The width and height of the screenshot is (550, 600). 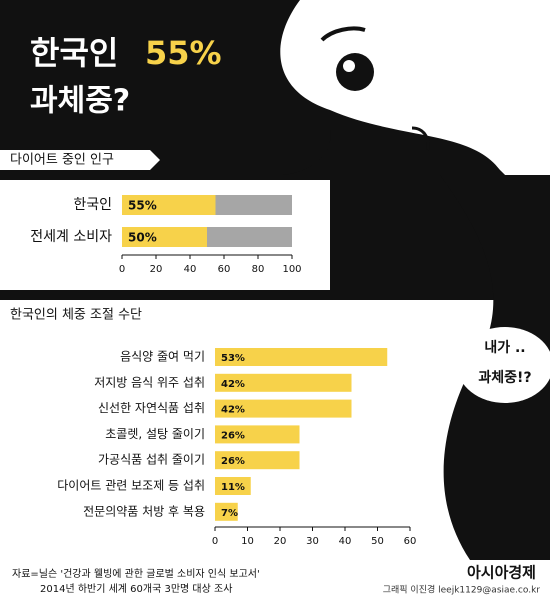 What do you see at coordinates (71, 237) in the screenshot?
I see `category-label: 전세계 소비자` at bounding box center [71, 237].